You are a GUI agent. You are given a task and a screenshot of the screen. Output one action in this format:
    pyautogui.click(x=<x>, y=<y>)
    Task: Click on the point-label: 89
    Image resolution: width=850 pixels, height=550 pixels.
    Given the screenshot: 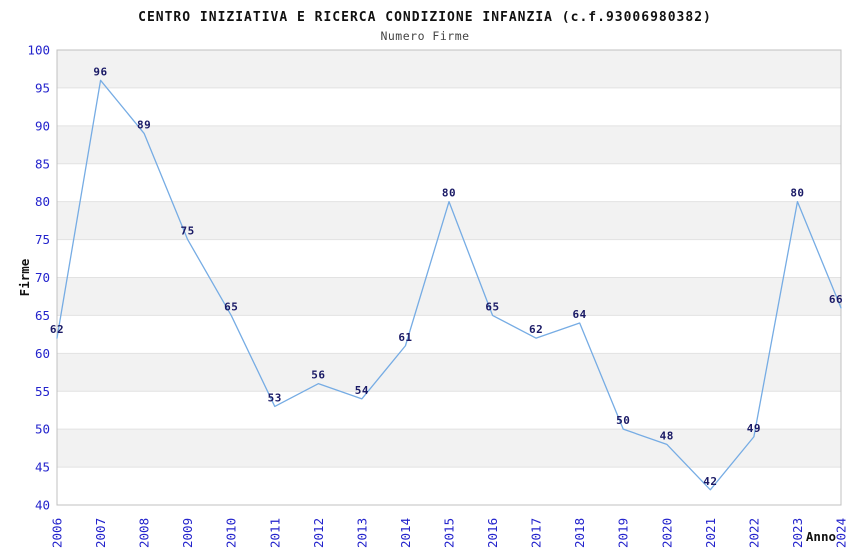 What is the action you would take?
    pyautogui.click(x=144, y=124)
    